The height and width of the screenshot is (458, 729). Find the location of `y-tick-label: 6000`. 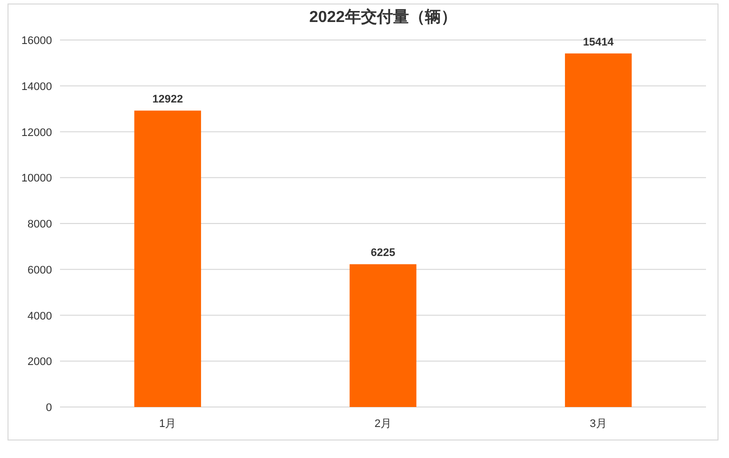

y-tick-label: 6000 is located at coordinates (40, 270).